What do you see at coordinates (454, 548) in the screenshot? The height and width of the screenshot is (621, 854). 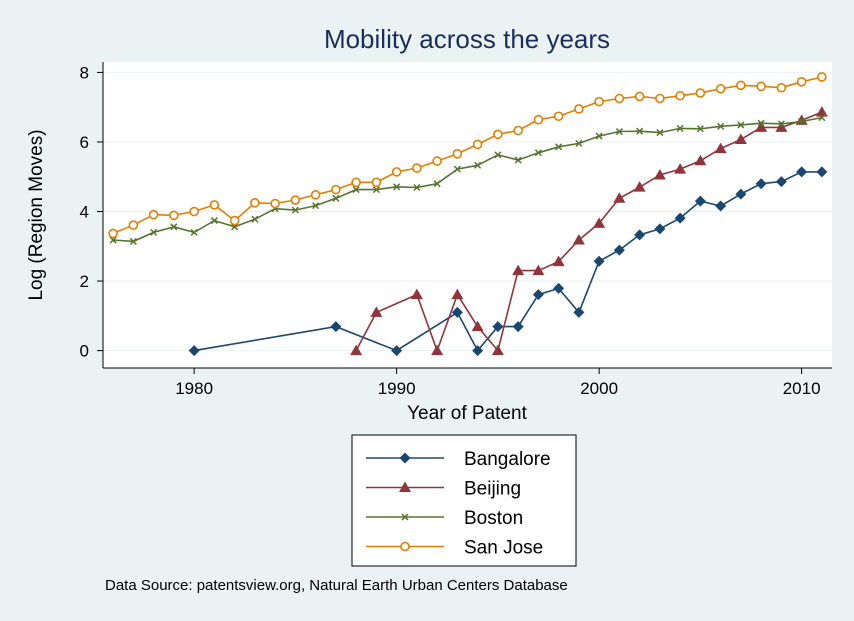 I see `legend-item-san-jose: San Jose` at bounding box center [454, 548].